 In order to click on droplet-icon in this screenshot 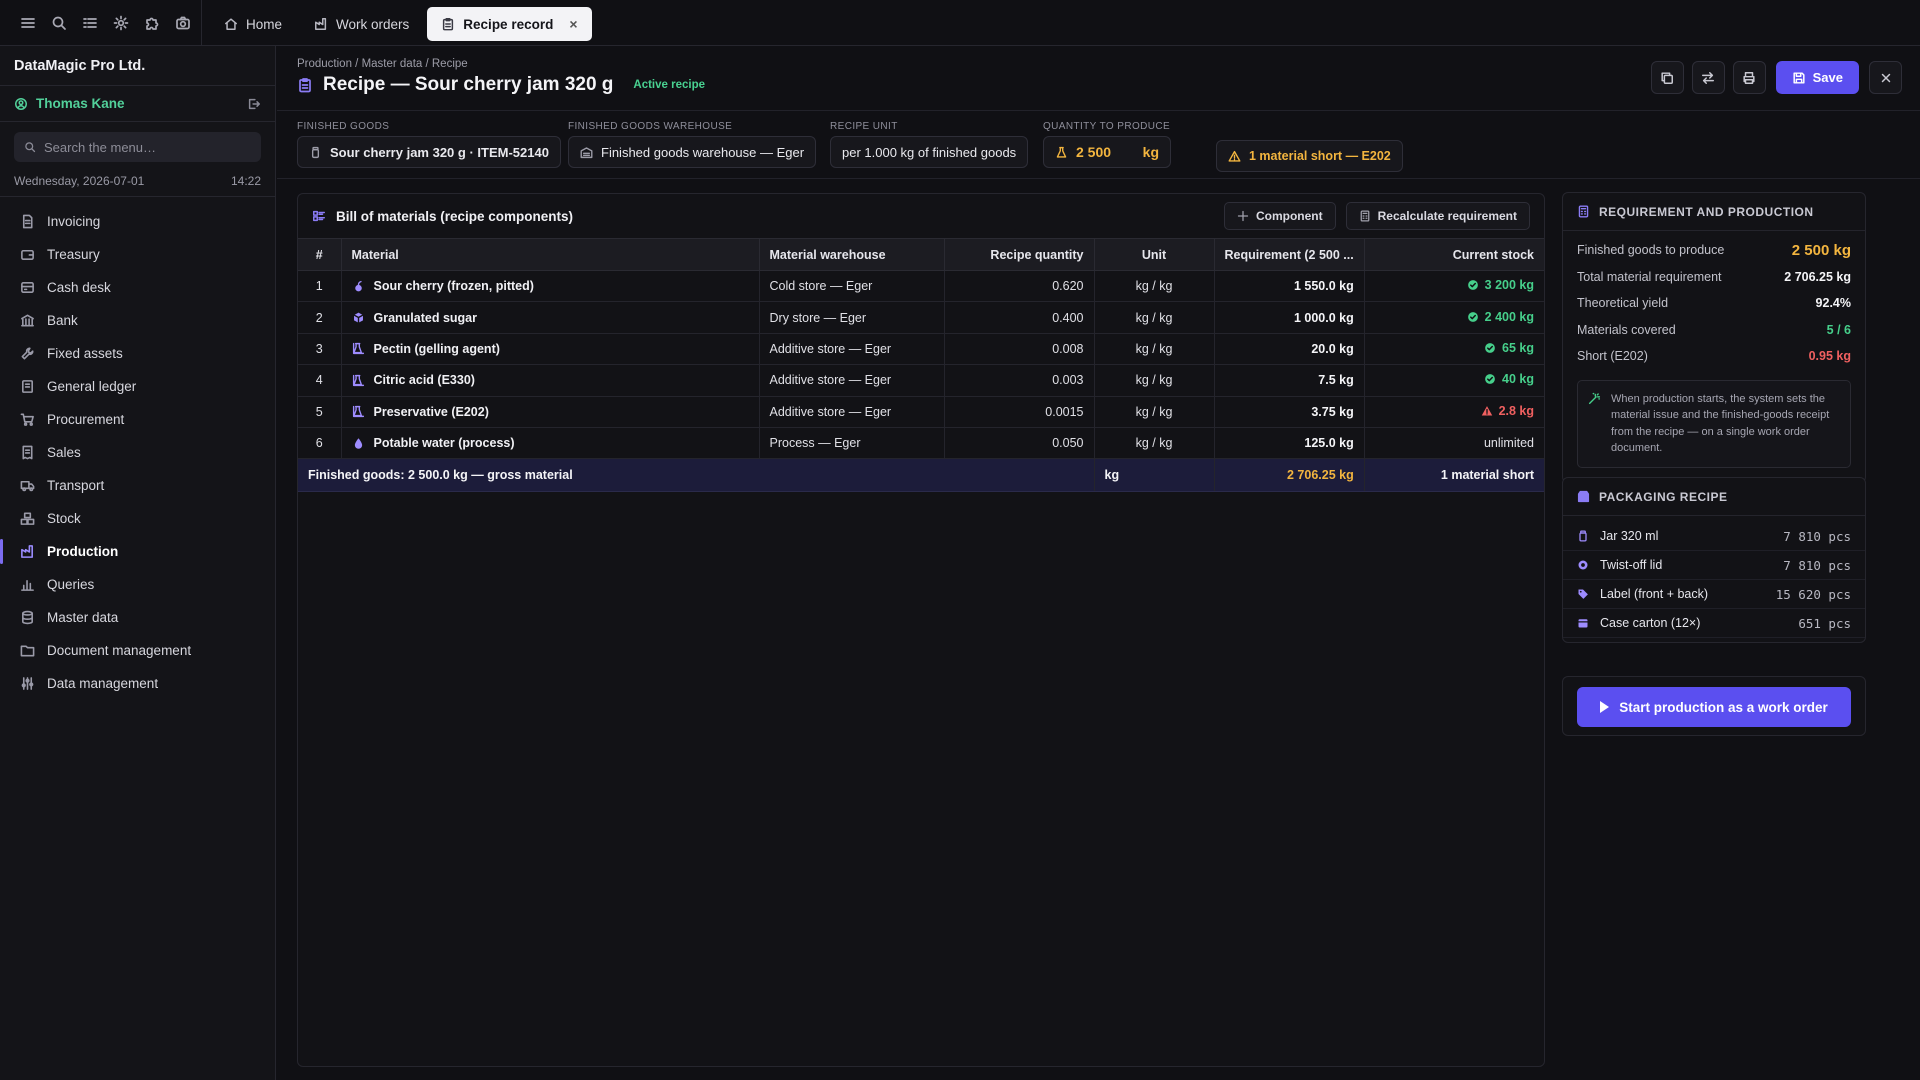, I will do `click(358, 443)`.